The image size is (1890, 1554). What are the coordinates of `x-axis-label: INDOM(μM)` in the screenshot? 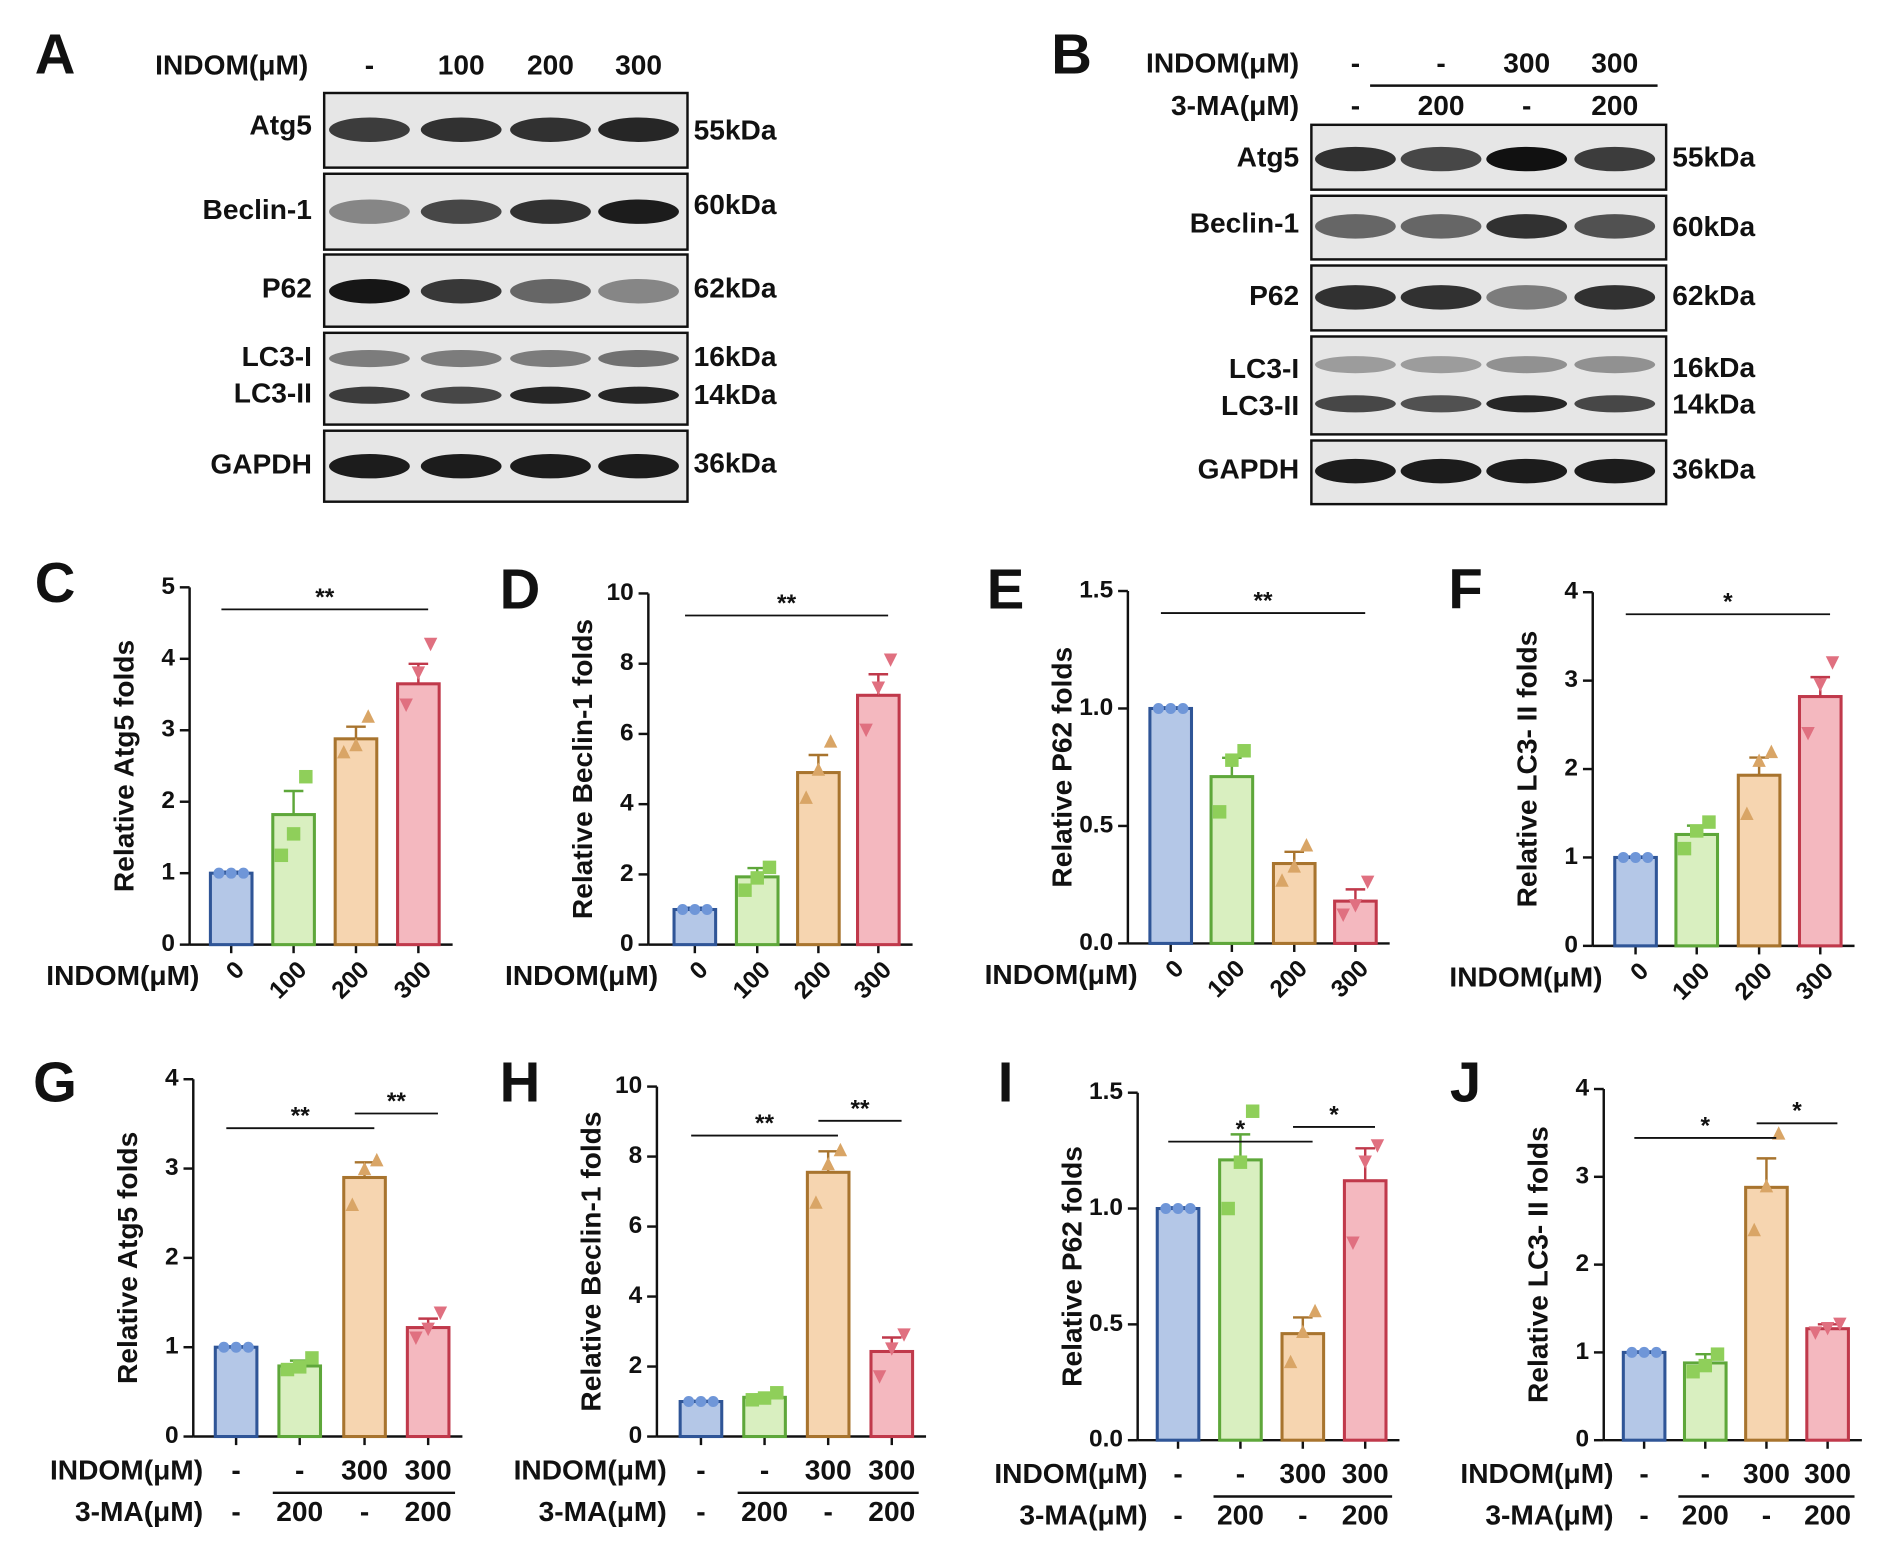 It's located at (122, 975).